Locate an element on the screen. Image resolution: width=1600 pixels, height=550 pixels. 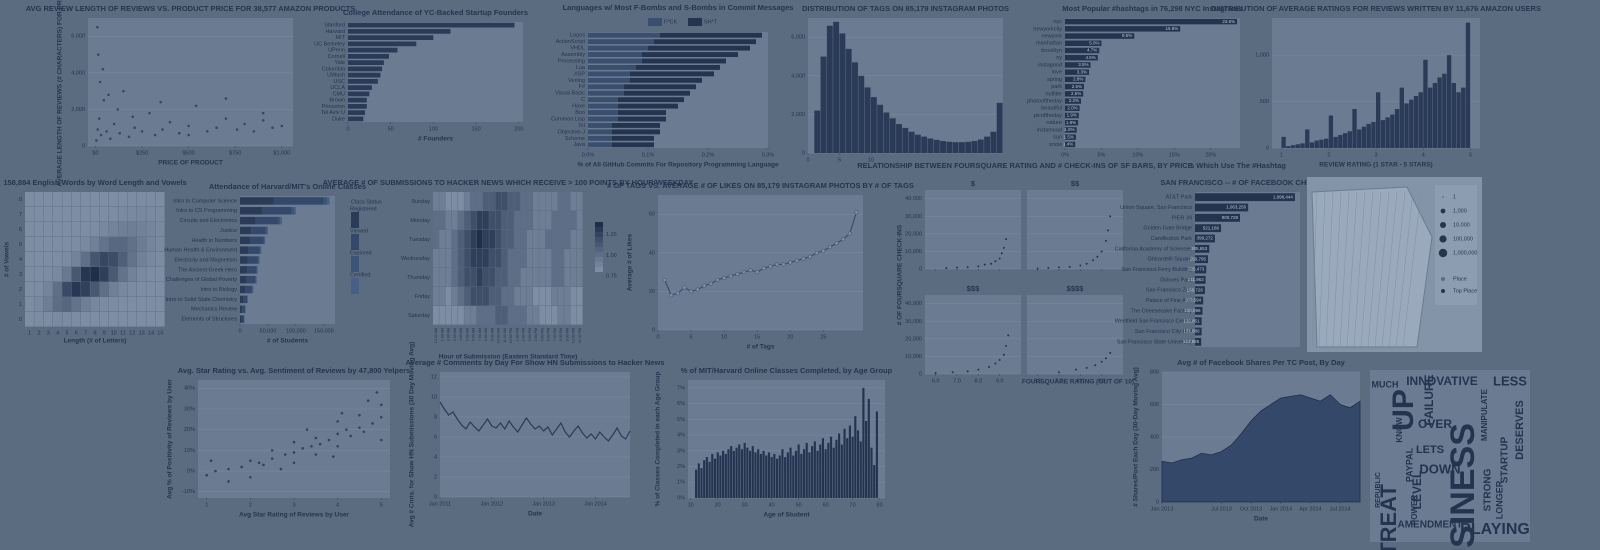
road is located at coordinates (1337, 269).